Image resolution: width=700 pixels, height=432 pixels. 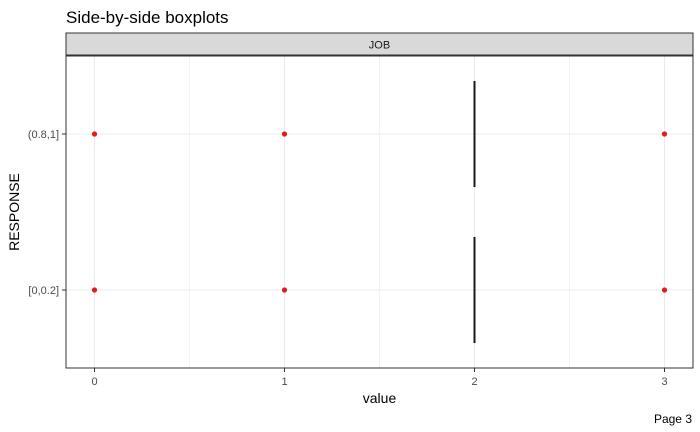 I want to click on facet-strip, so click(x=379, y=44).